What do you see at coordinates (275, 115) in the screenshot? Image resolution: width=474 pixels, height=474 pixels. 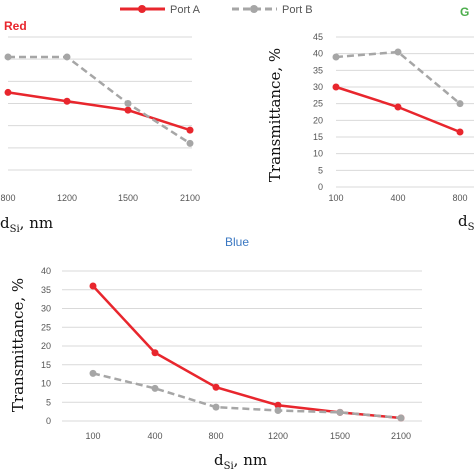 I see `chart-green-ylabel: Transmittance, %` at bounding box center [275, 115].